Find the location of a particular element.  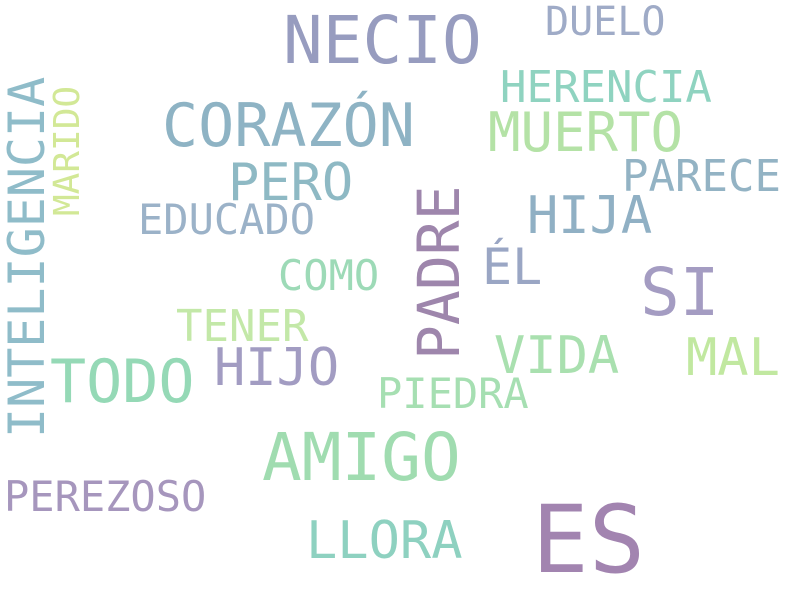

word-vida: VIDA is located at coordinates (557, 356).